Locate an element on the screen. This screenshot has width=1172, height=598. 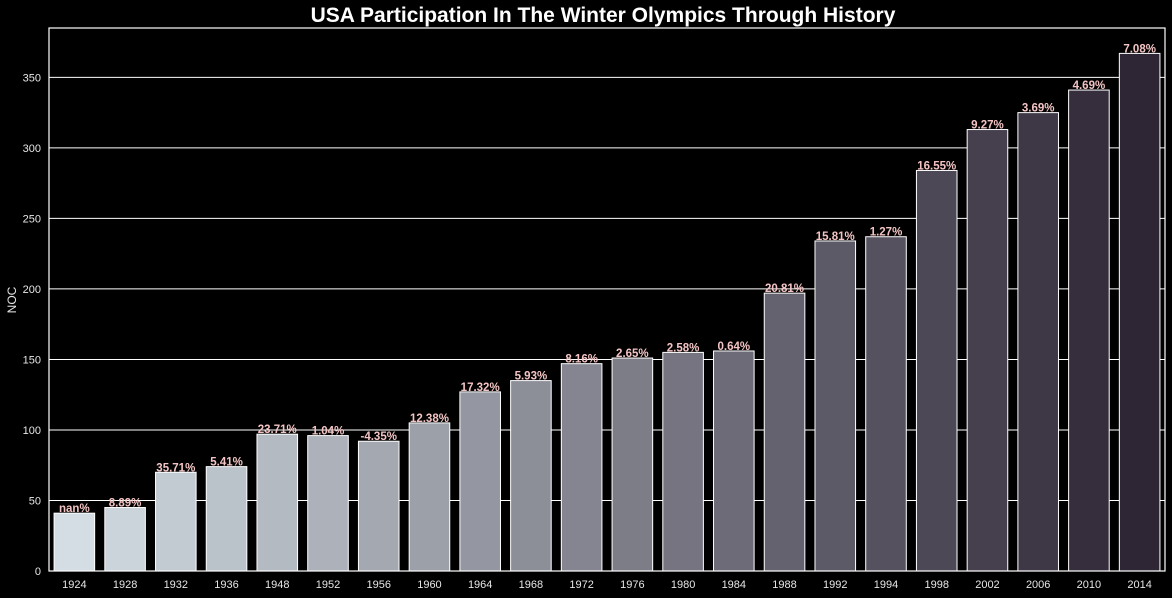
x-tick-label: 2006 is located at coordinates (1038, 585).